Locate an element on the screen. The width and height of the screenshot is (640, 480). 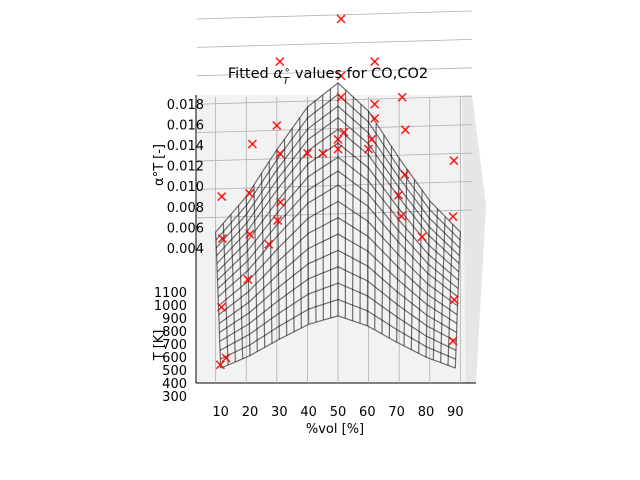
y-tick-label: 300 is located at coordinates (174, 397).